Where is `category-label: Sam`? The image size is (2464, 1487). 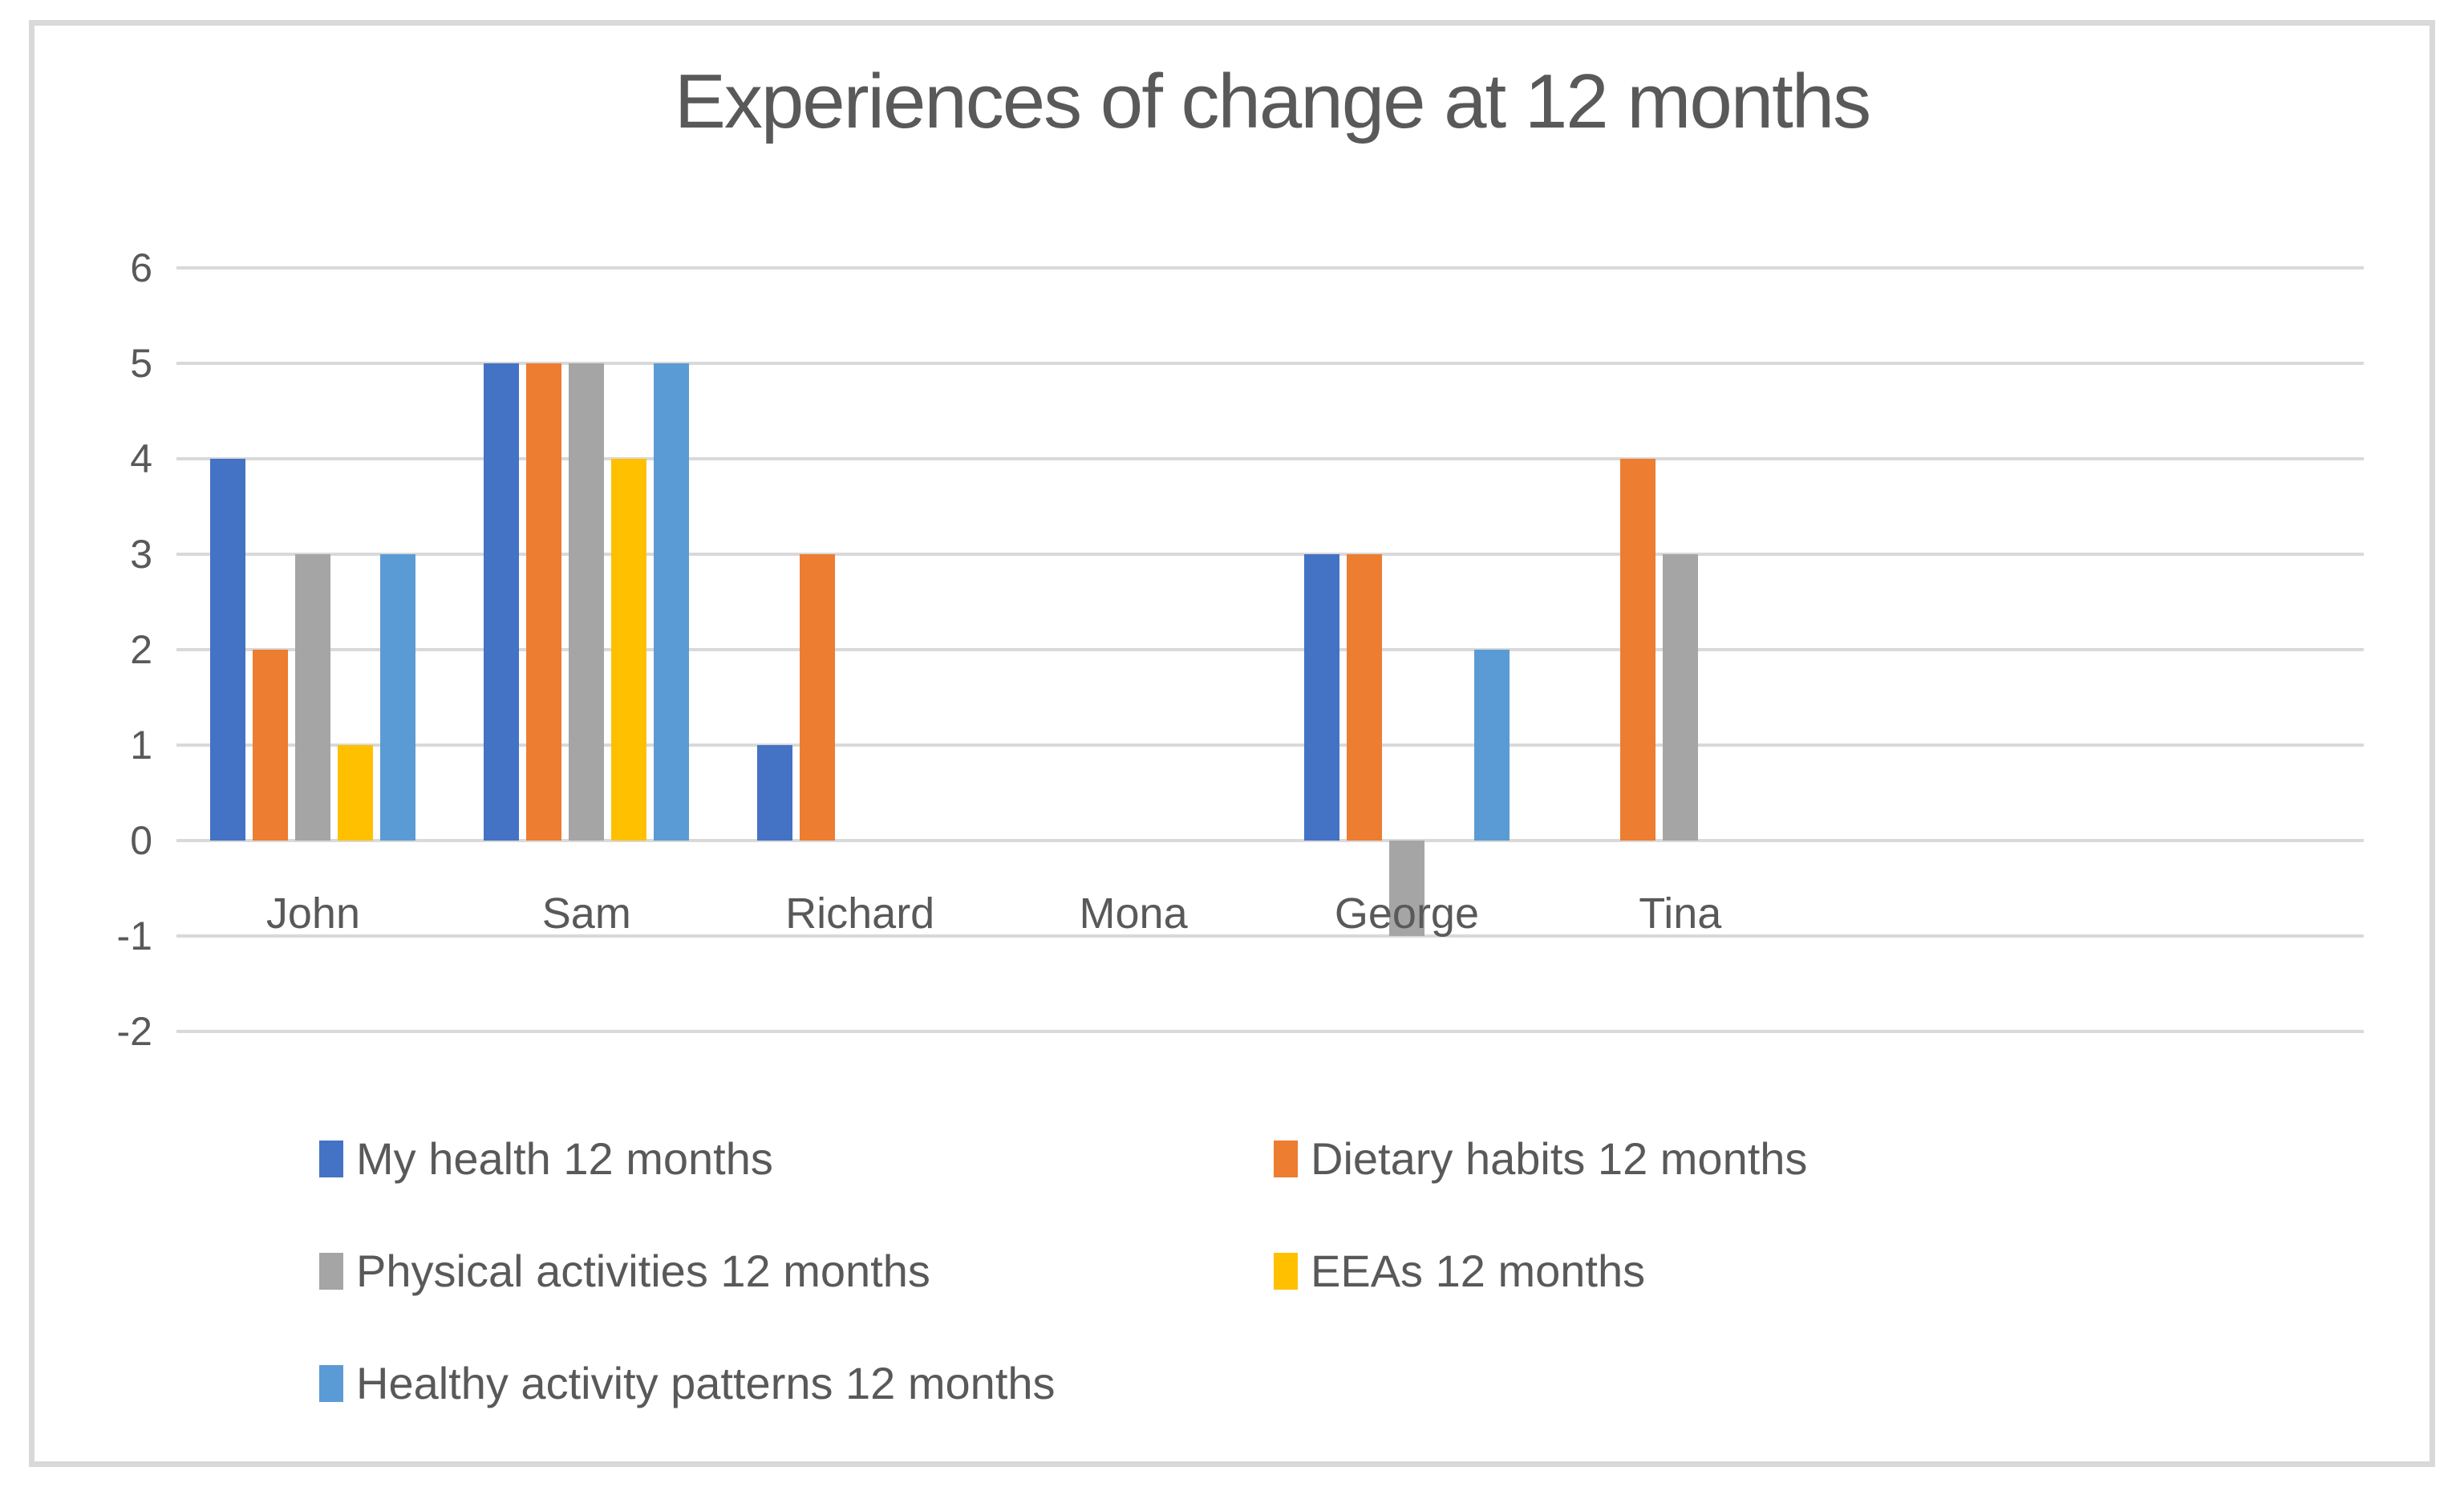 category-label: Sam is located at coordinates (586, 913).